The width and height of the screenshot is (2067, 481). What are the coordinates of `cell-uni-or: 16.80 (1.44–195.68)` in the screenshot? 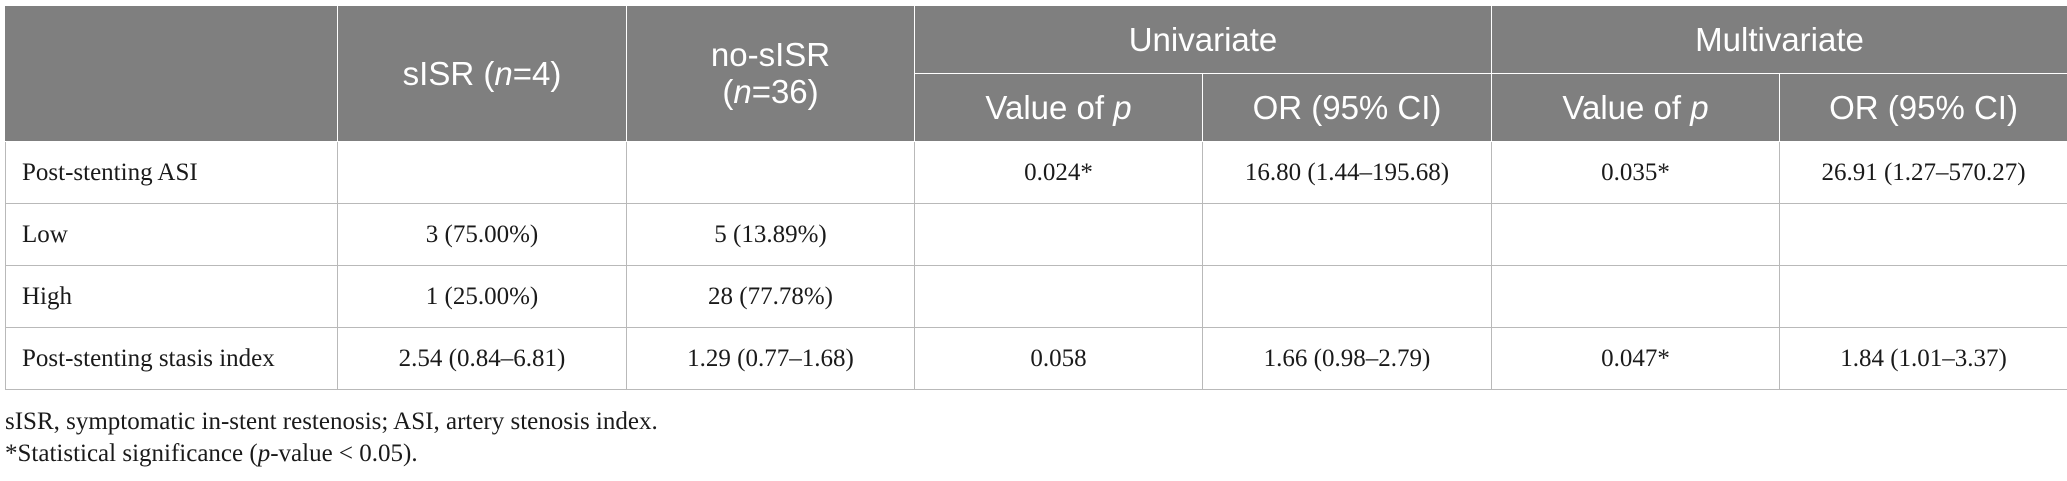 It's located at (1347, 172).